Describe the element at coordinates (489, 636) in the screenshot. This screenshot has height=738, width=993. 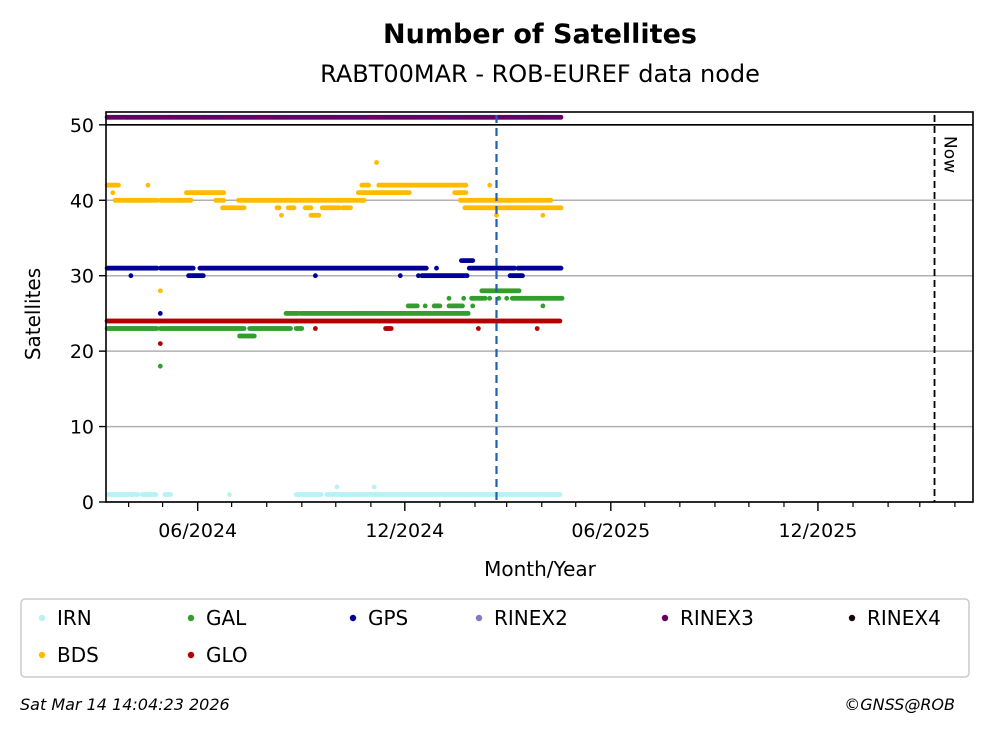
I see `legend: IRN GAL GPS RINEX2 RINEX3 RINEX4 BDS GLO` at that location.